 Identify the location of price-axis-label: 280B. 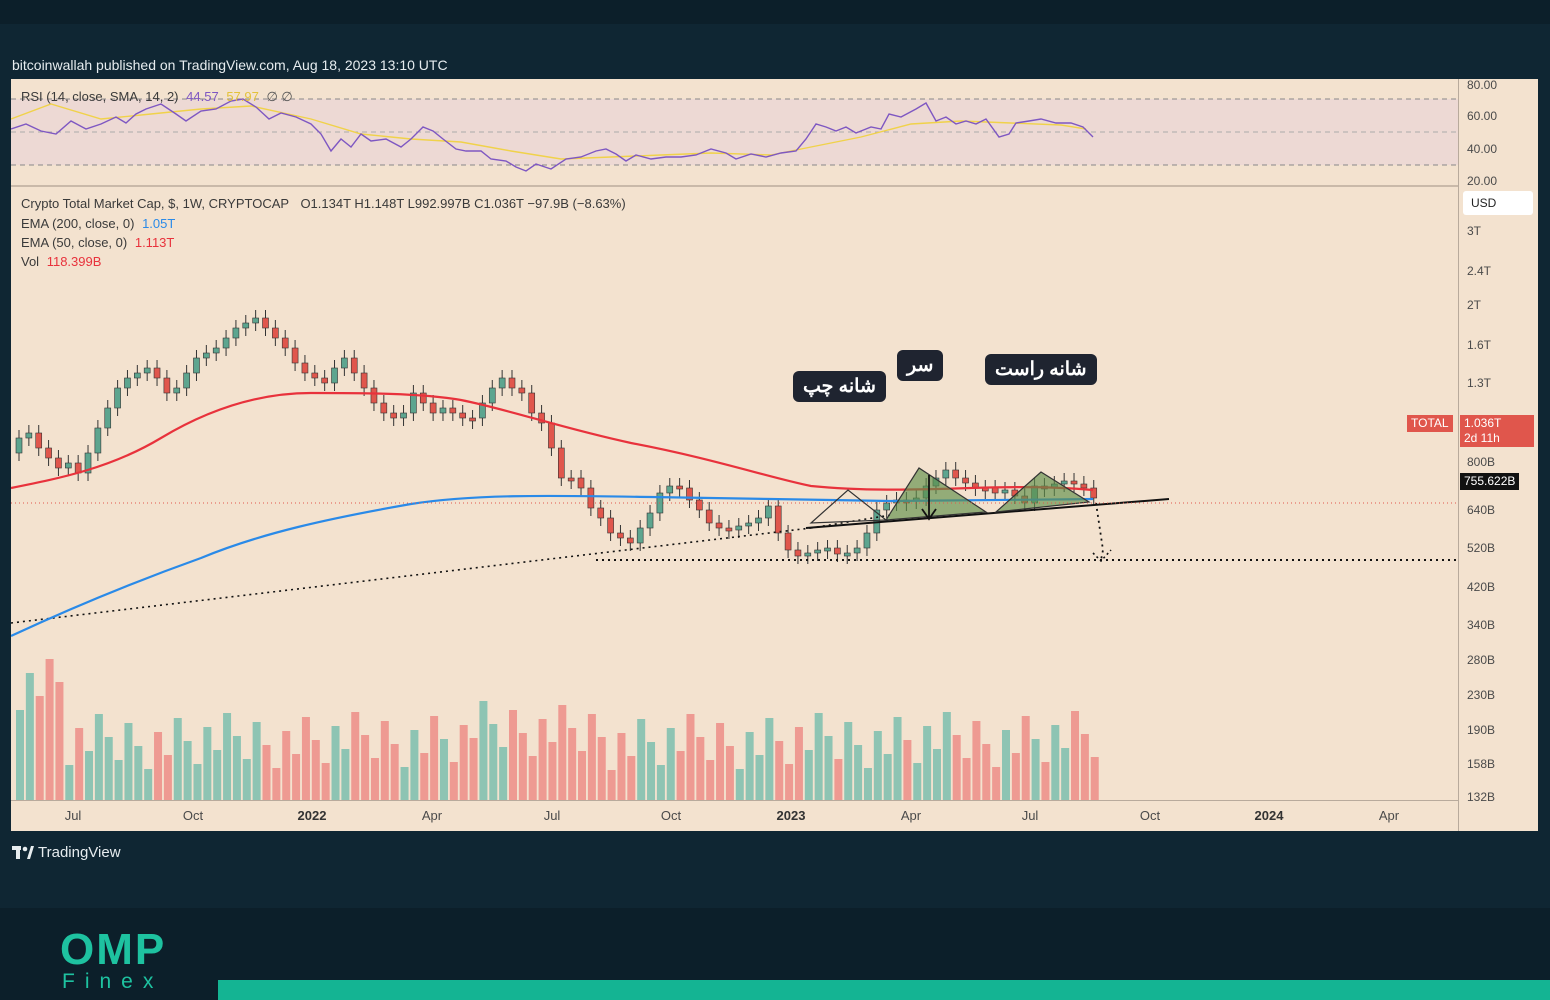
(1481, 660).